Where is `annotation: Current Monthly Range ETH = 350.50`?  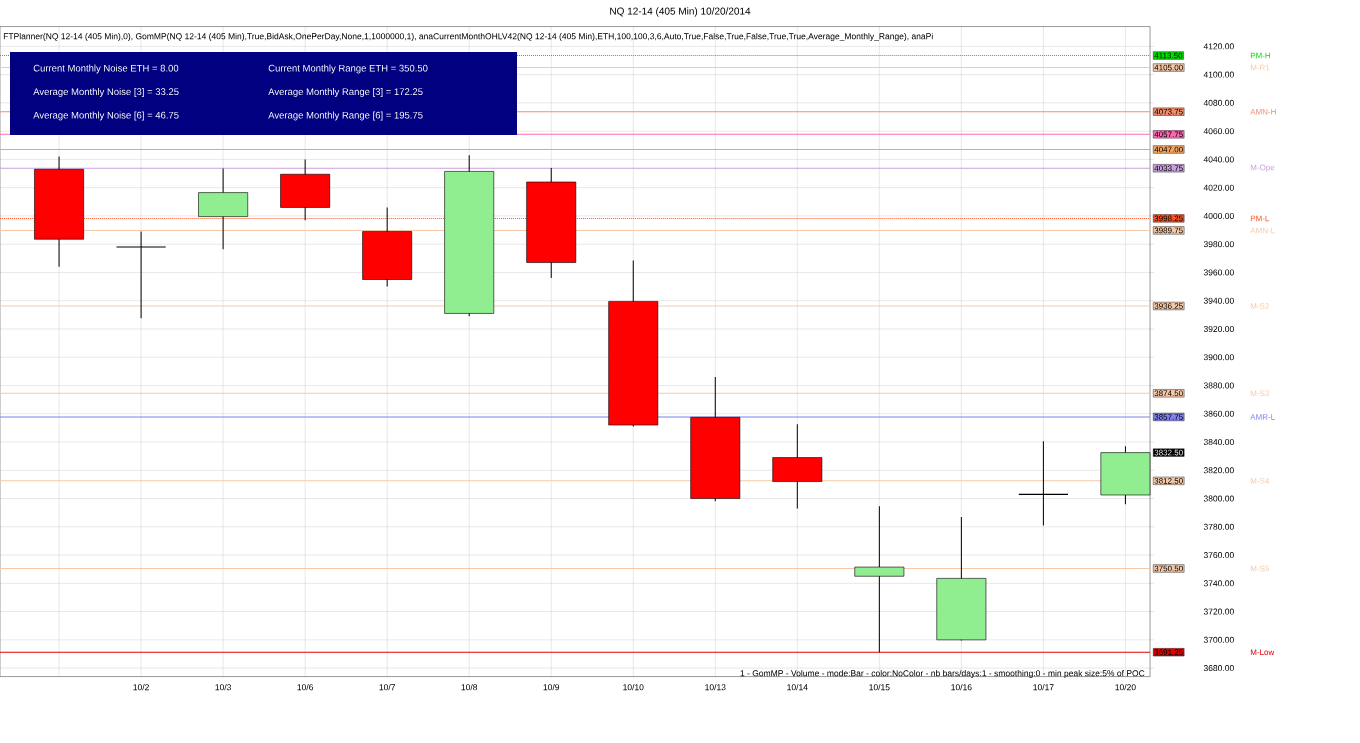
annotation: Current Monthly Range ETH = 350.50 is located at coordinates (348, 69).